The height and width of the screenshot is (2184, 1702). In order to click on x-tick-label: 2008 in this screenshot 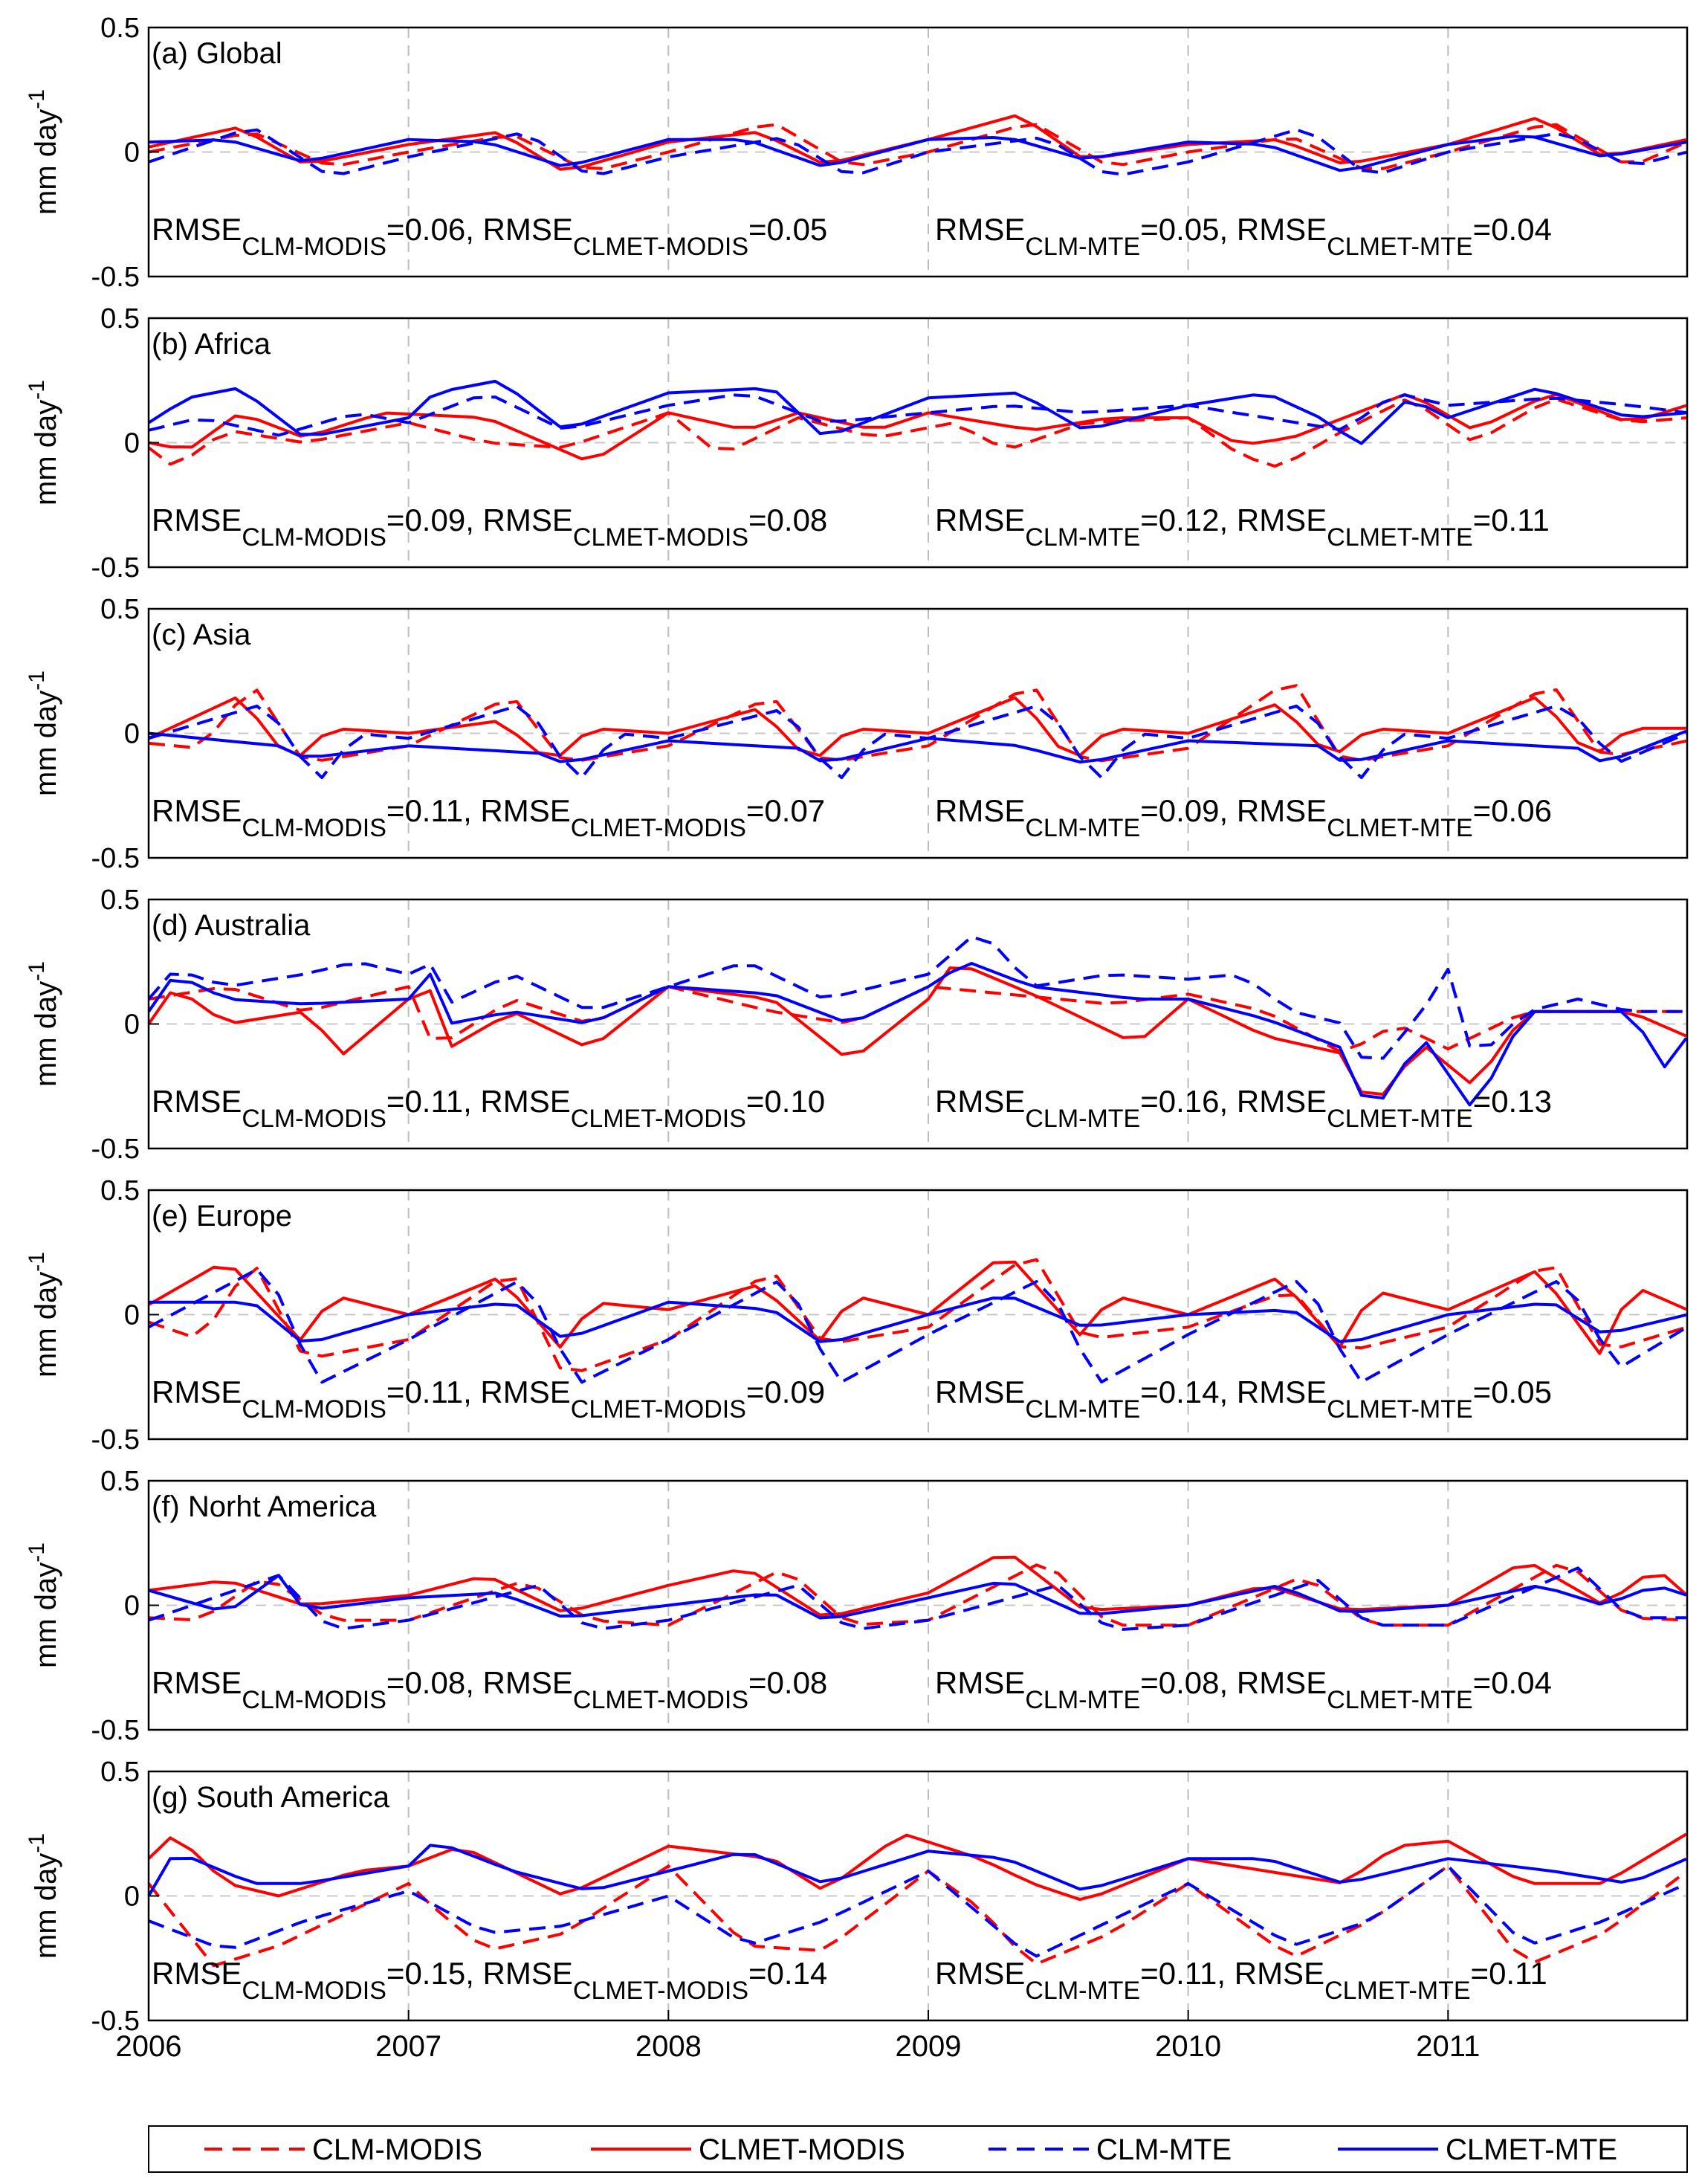, I will do `click(668, 2047)`.